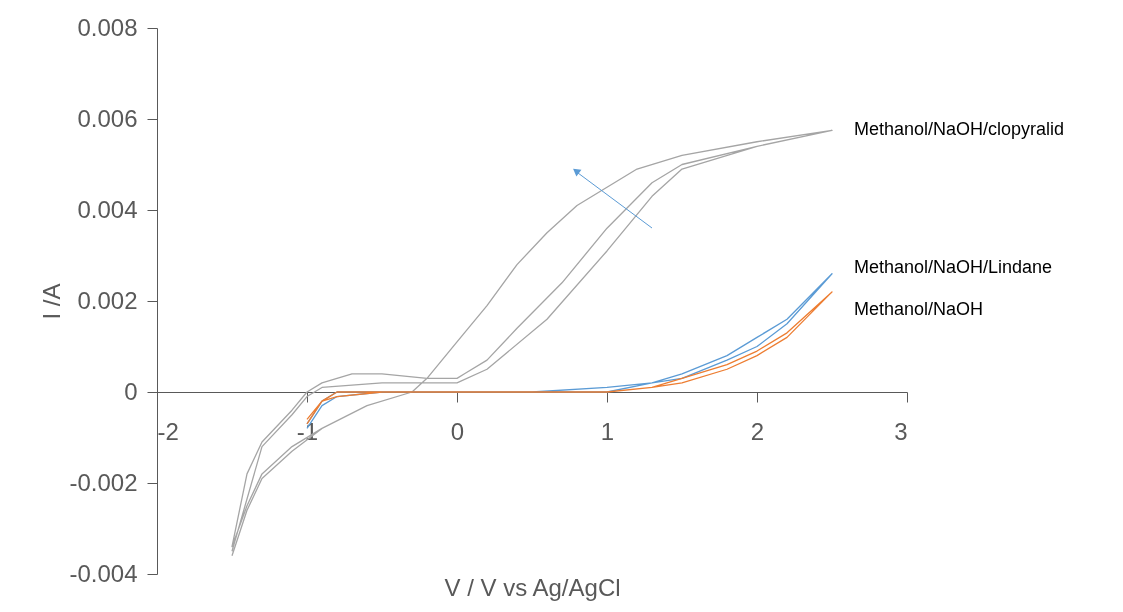 This screenshot has height=612, width=1123. I want to click on y-tick-label: 0.002, so click(107, 300).